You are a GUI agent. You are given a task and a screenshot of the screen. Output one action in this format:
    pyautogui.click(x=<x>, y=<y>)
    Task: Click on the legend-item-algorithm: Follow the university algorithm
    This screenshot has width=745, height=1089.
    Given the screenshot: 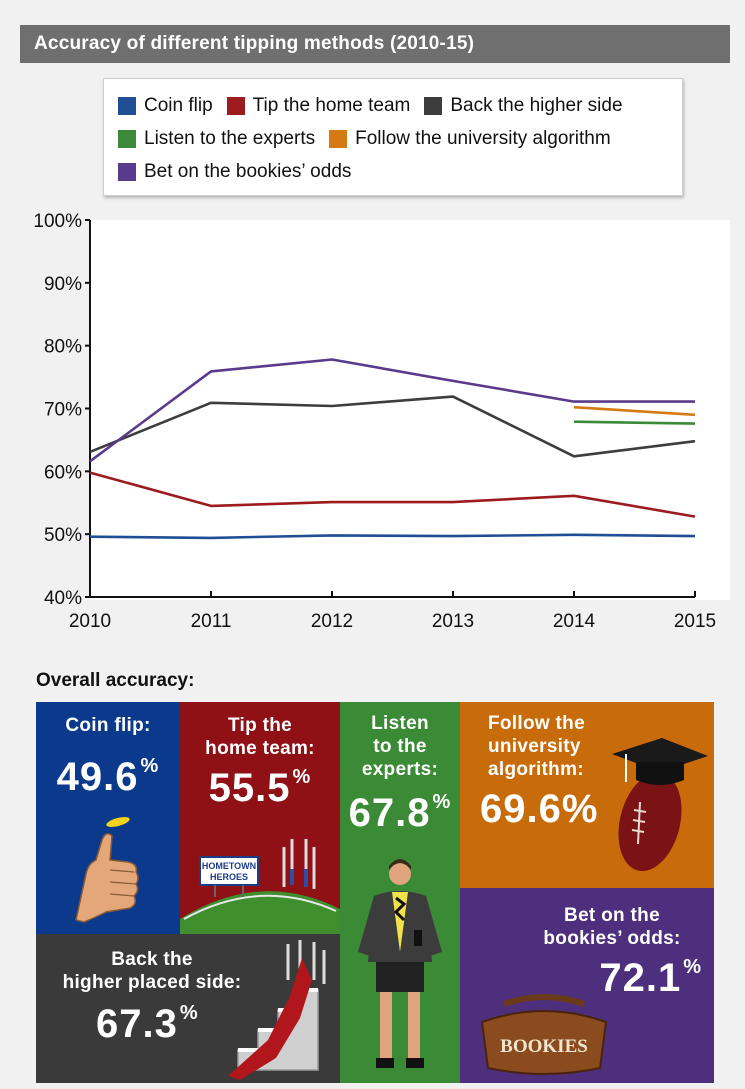 What is the action you would take?
    pyautogui.click(x=470, y=139)
    